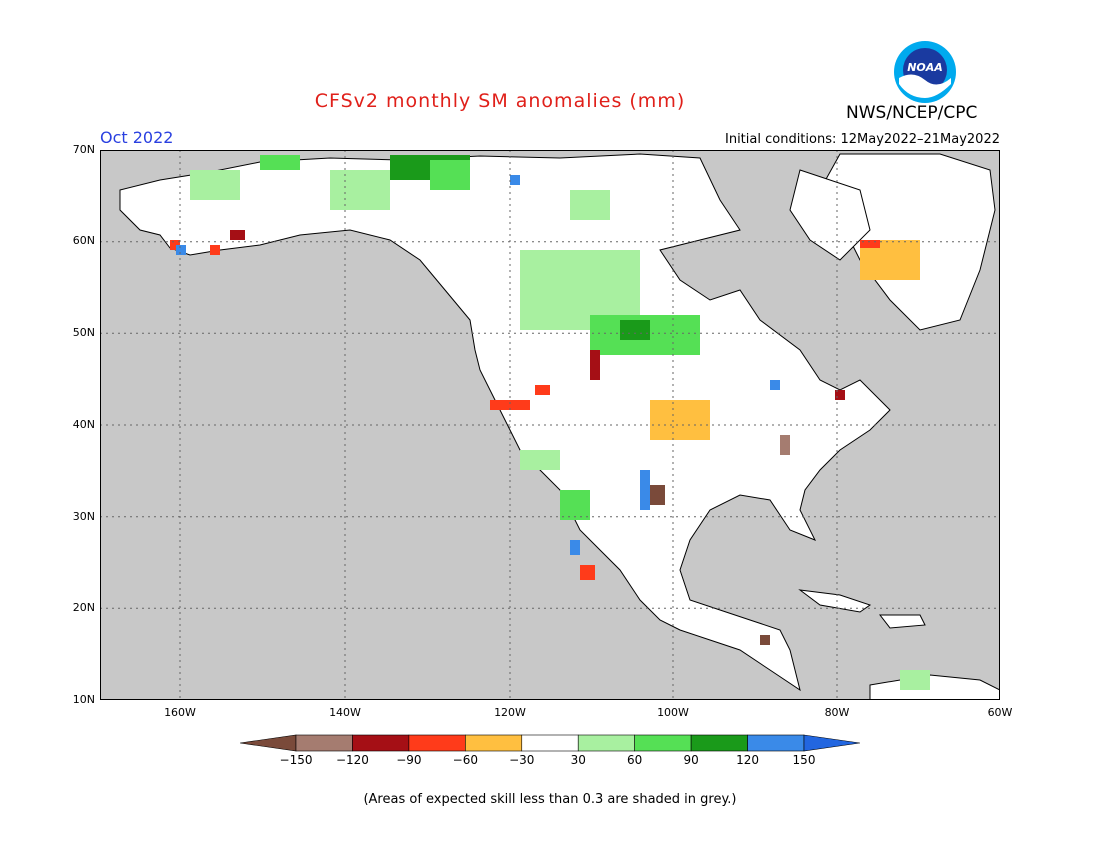 Image resolution: width=1100 pixels, height=850 pixels. What do you see at coordinates (409, 760) in the screenshot?
I see `colorbar-label: −90` at bounding box center [409, 760].